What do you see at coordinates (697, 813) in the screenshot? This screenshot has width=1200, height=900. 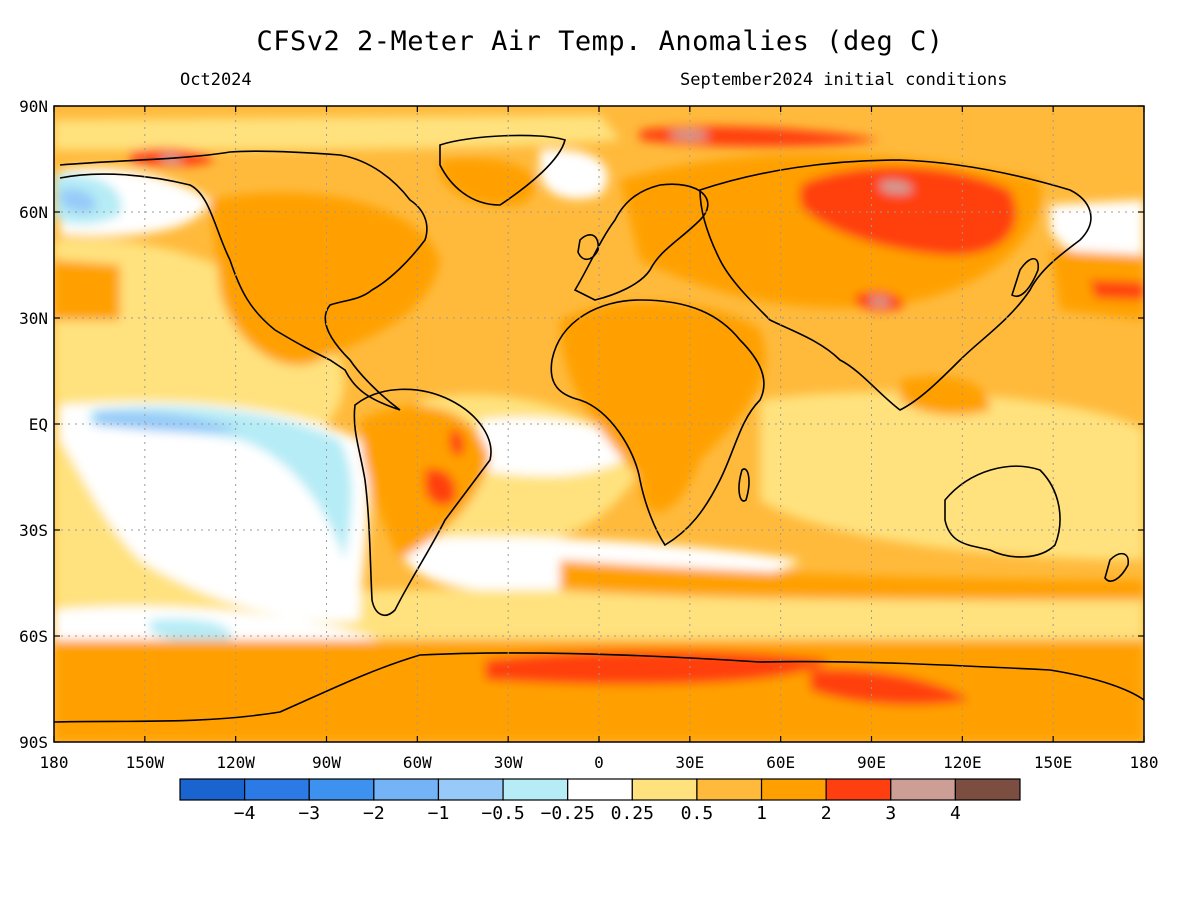 I see `colorbar-label: 0.5` at bounding box center [697, 813].